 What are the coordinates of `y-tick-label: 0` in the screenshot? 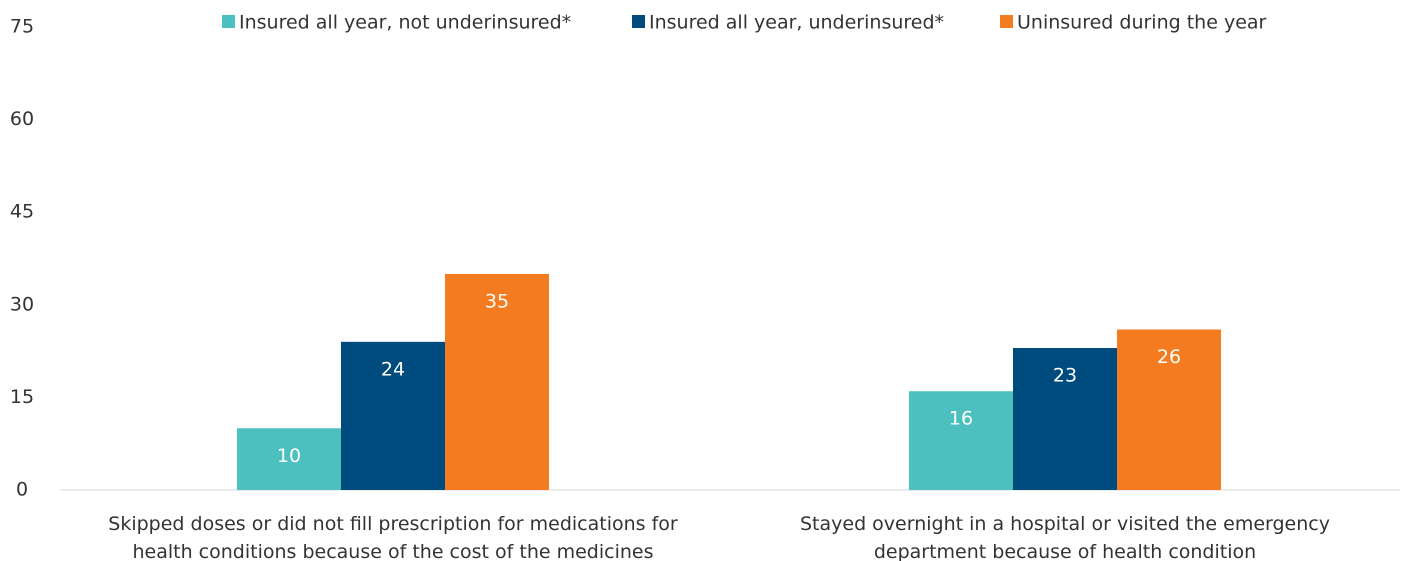 It's located at (22, 490).